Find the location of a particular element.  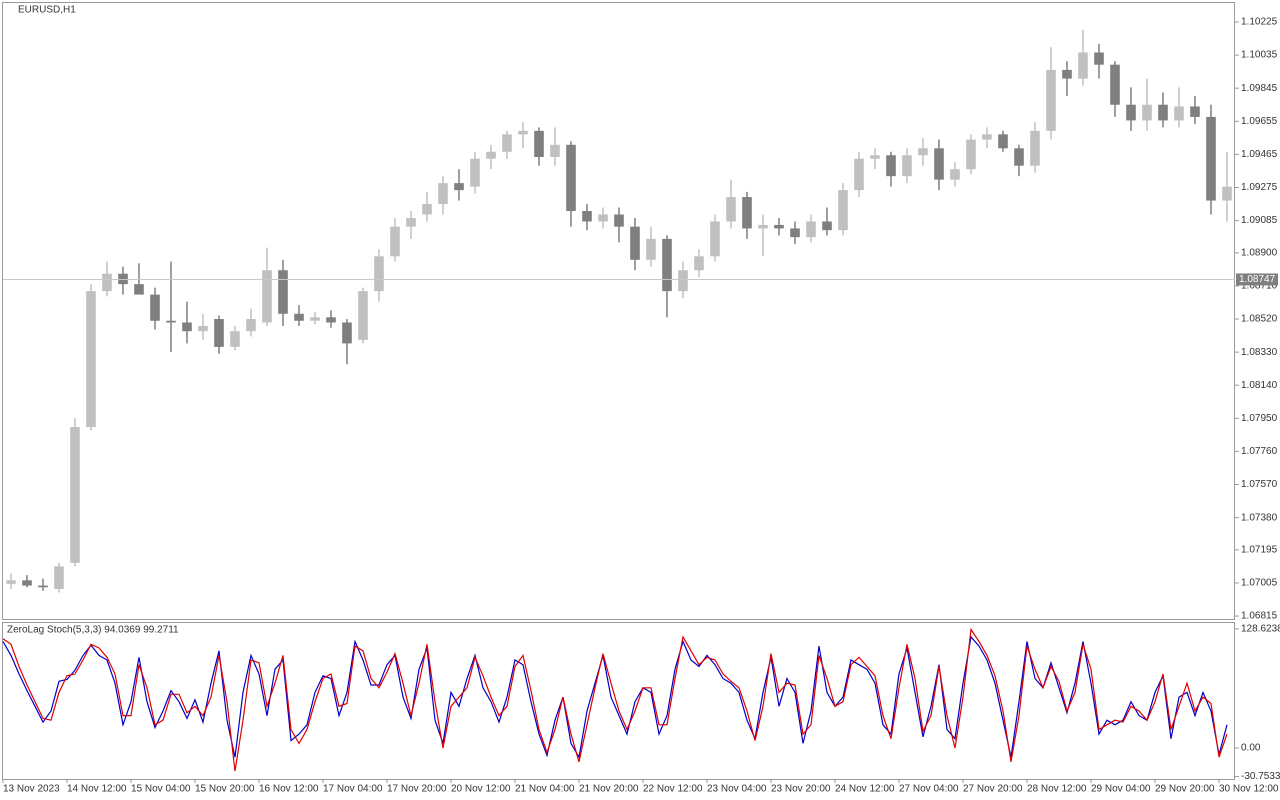

x-tick-label: 15 Nov 04:00 is located at coordinates (161, 789).